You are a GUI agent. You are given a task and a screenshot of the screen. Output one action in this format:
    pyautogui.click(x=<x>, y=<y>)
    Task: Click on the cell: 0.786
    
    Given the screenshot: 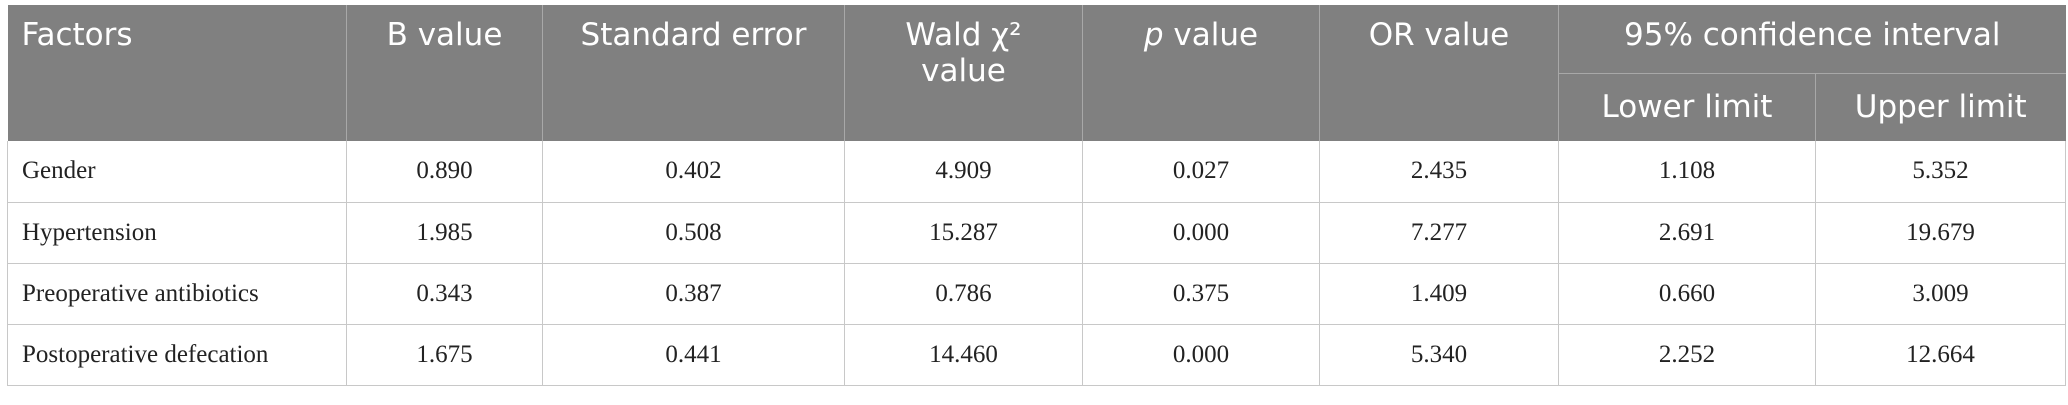 What is the action you would take?
    pyautogui.click(x=963, y=294)
    